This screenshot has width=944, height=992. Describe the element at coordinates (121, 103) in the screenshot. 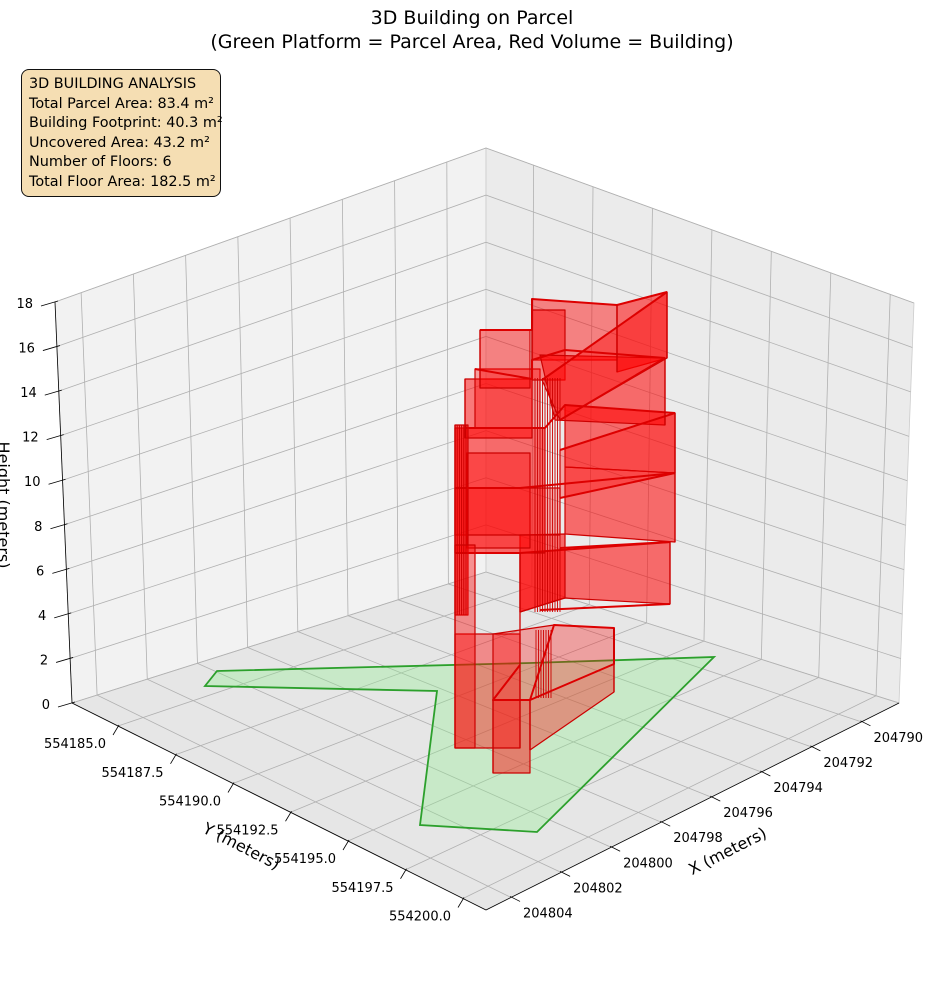

I see `info-total-parcel-area: Total Parcel Area: 83.4 m²` at that location.